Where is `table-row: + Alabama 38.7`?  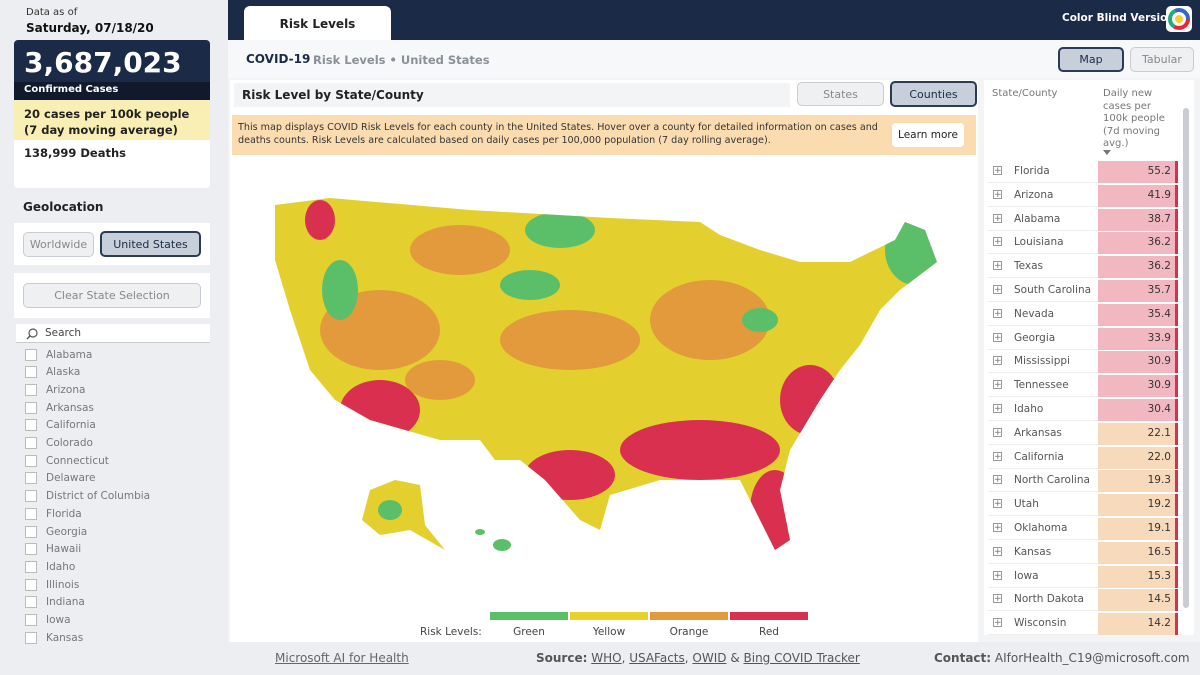
table-row: + Alabama 38.7 is located at coordinates (1085, 219).